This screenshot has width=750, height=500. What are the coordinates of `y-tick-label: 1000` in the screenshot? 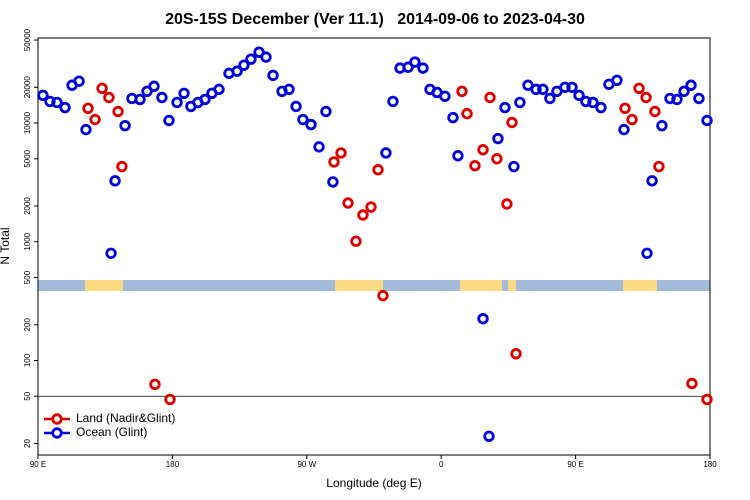 It's located at (27, 241).